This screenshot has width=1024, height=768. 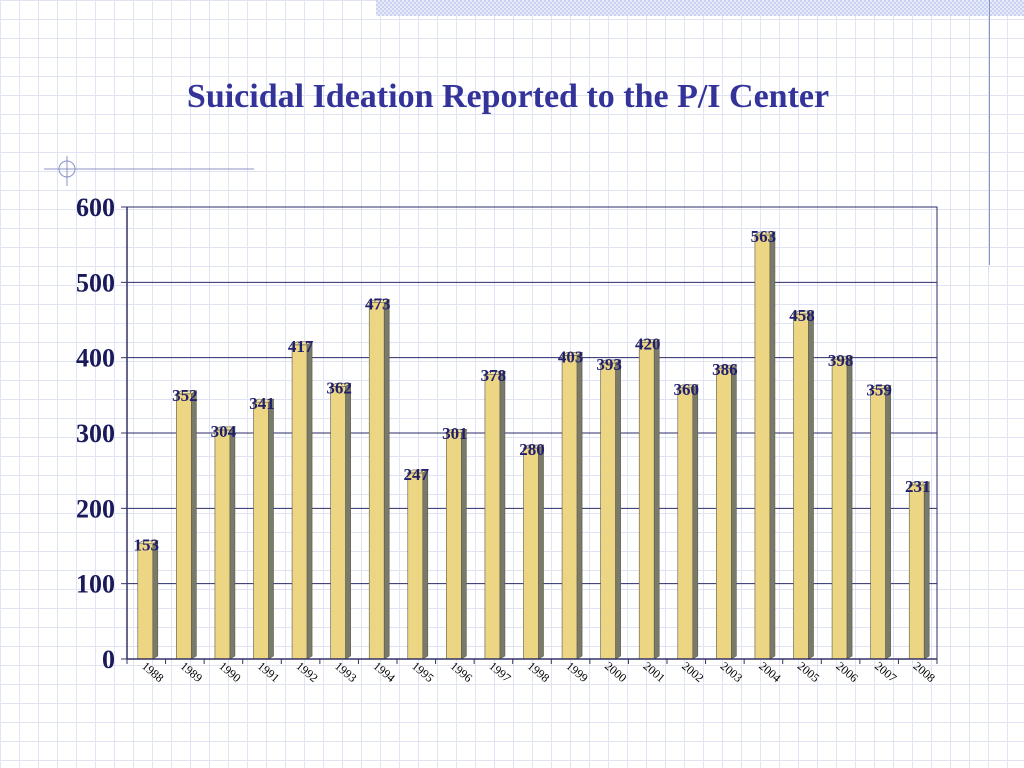 What do you see at coordinates (224, 431) in the screenshot?
I see `data-label: 304` at bounding box center [224, 431].